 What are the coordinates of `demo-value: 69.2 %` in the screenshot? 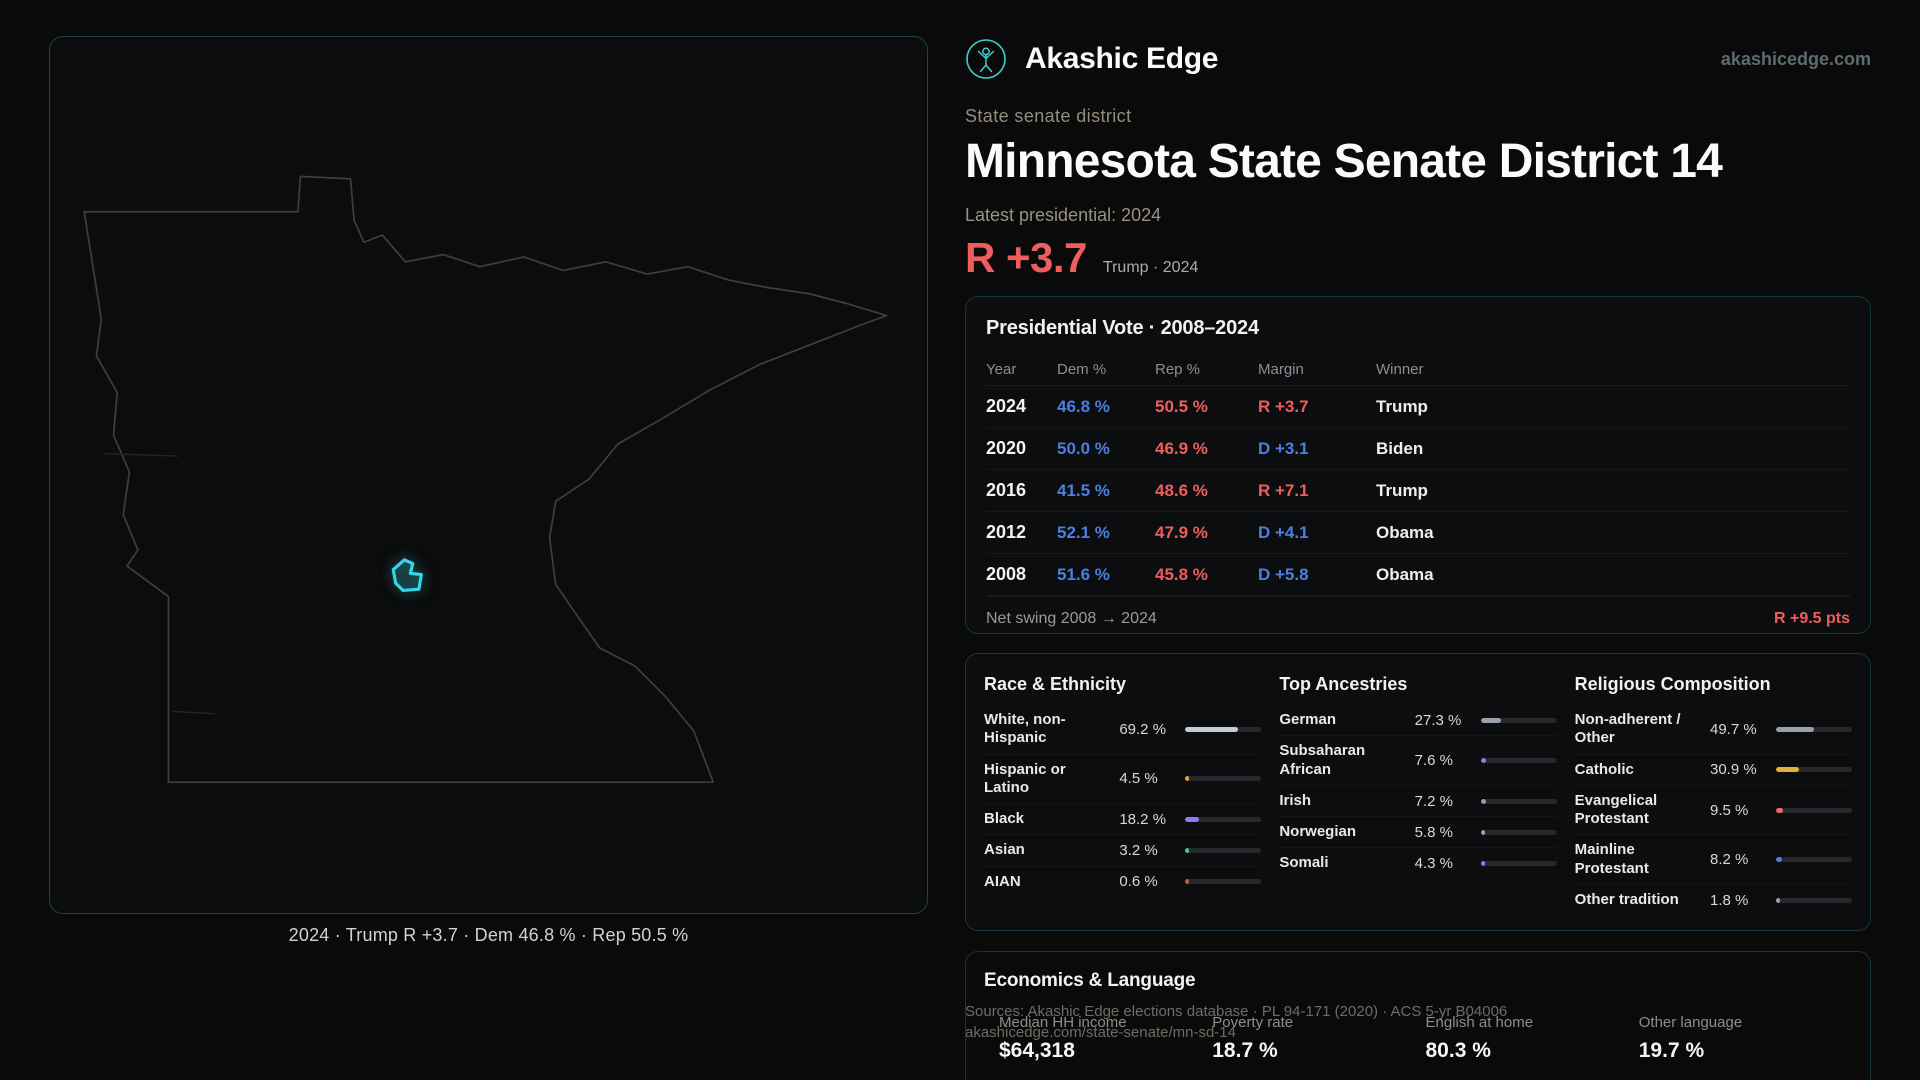 It's located at (1143, 729).